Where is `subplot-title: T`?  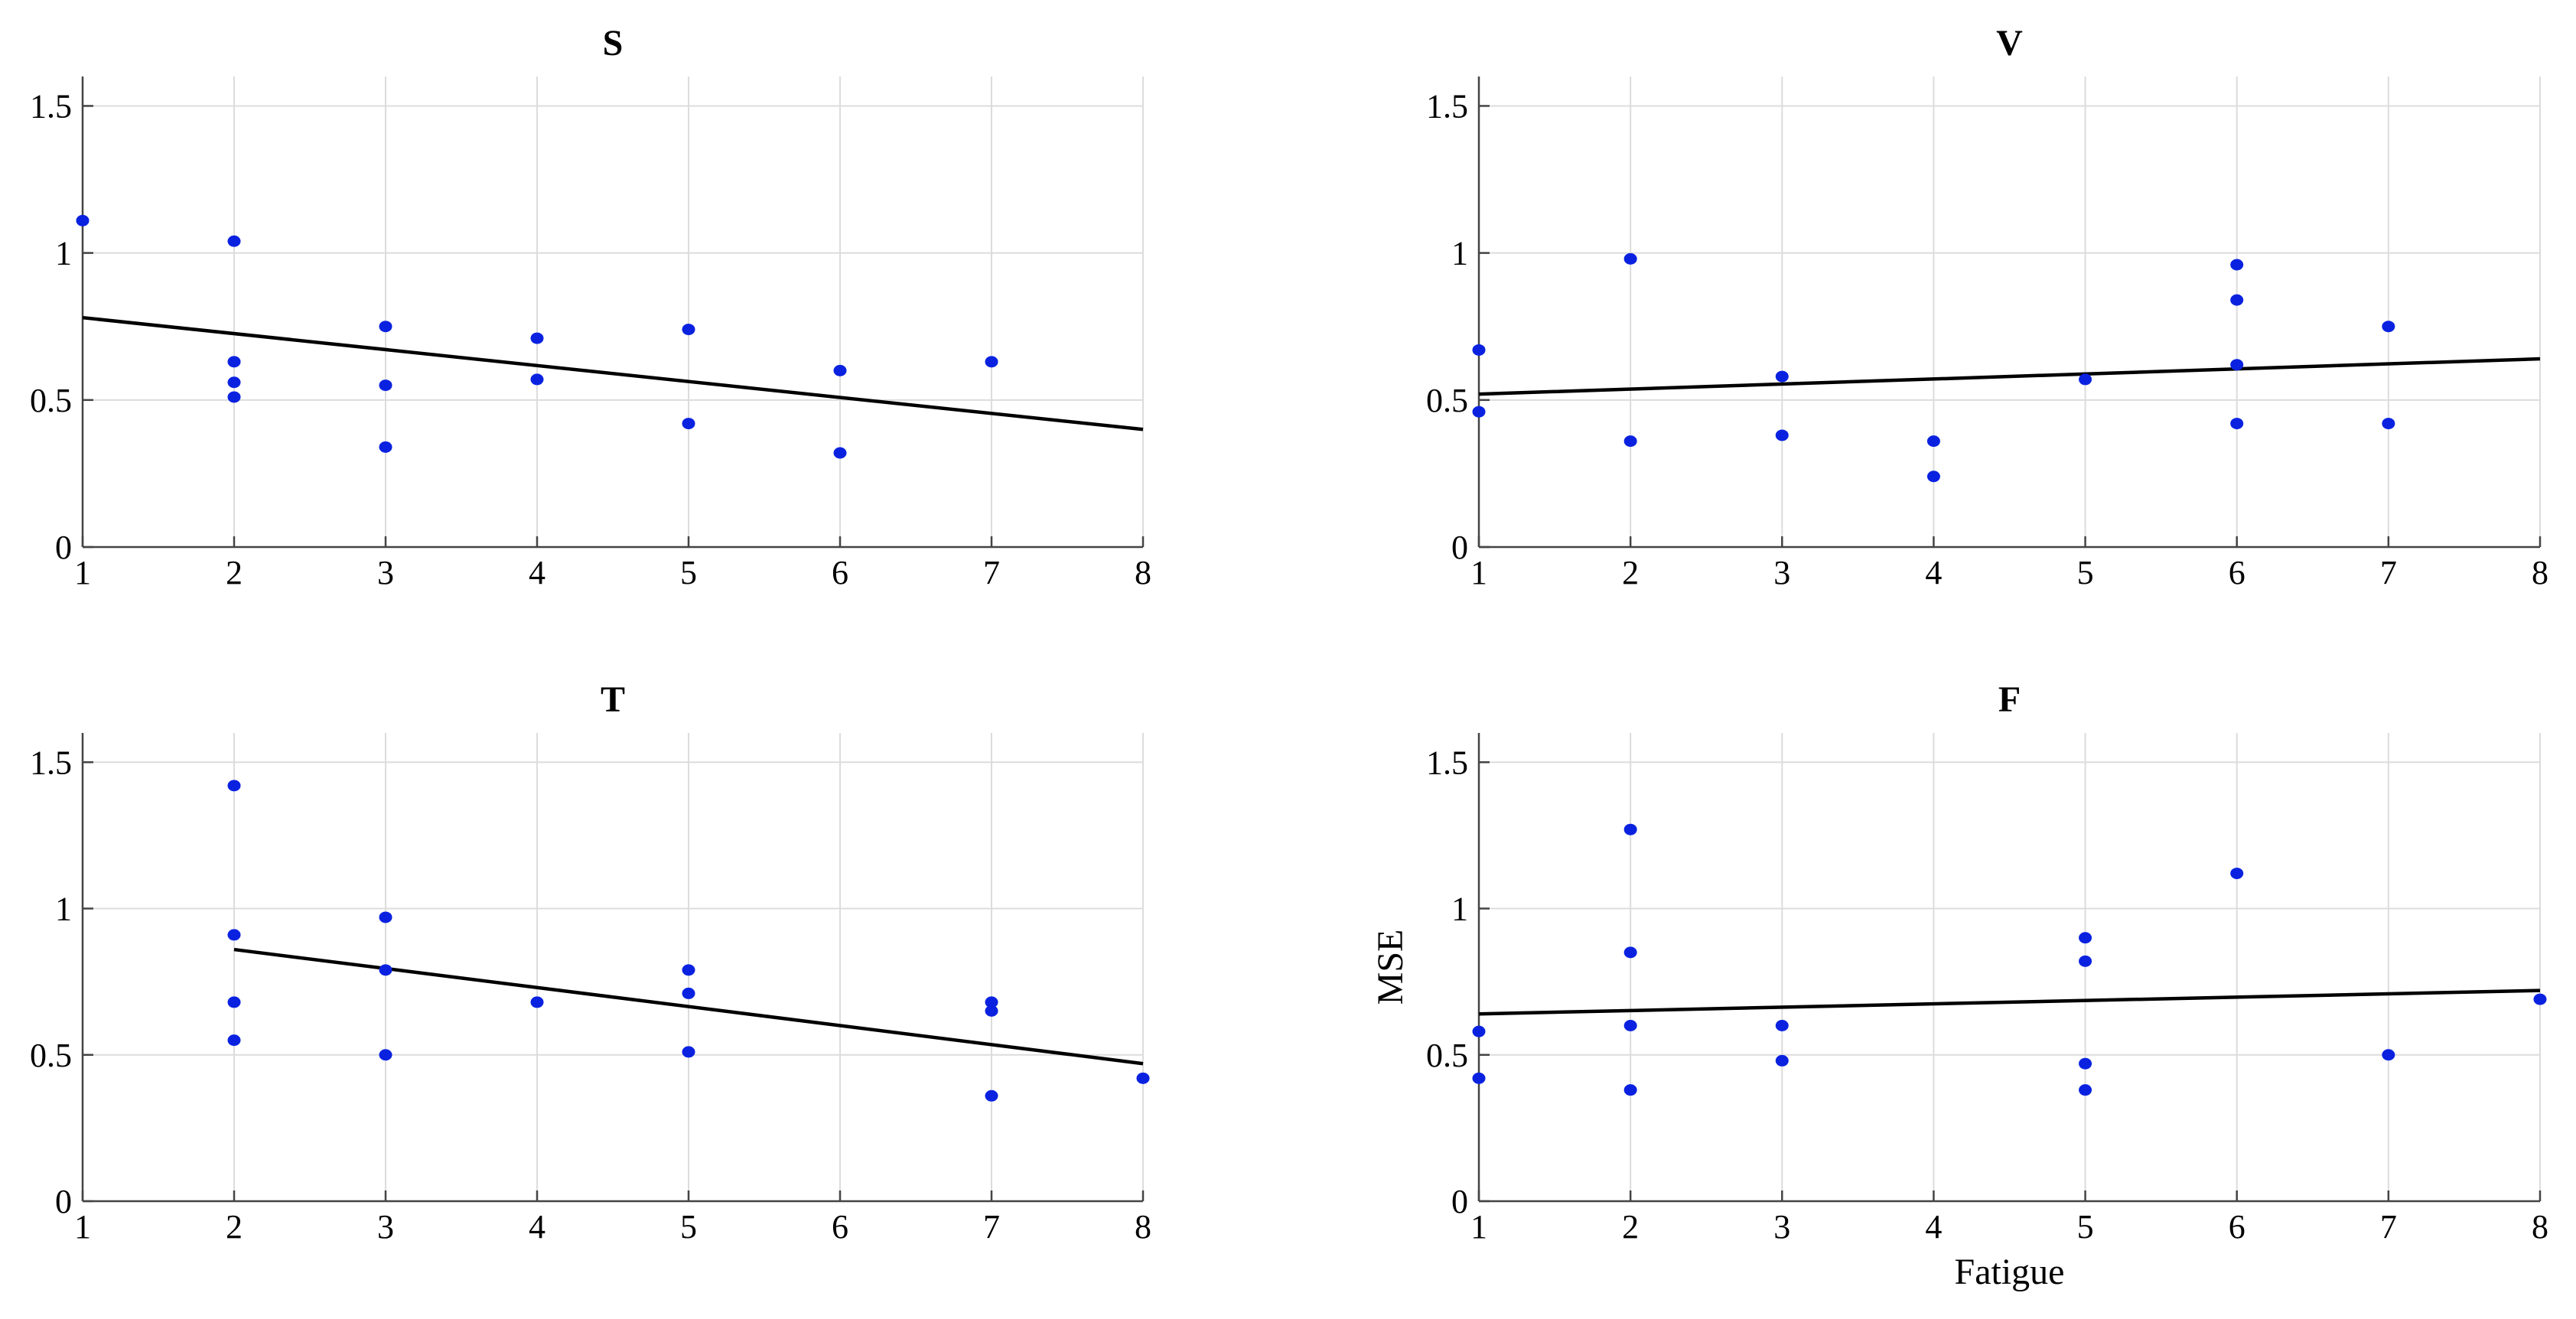 subplot-title: T is located at coordinates (613, 699).